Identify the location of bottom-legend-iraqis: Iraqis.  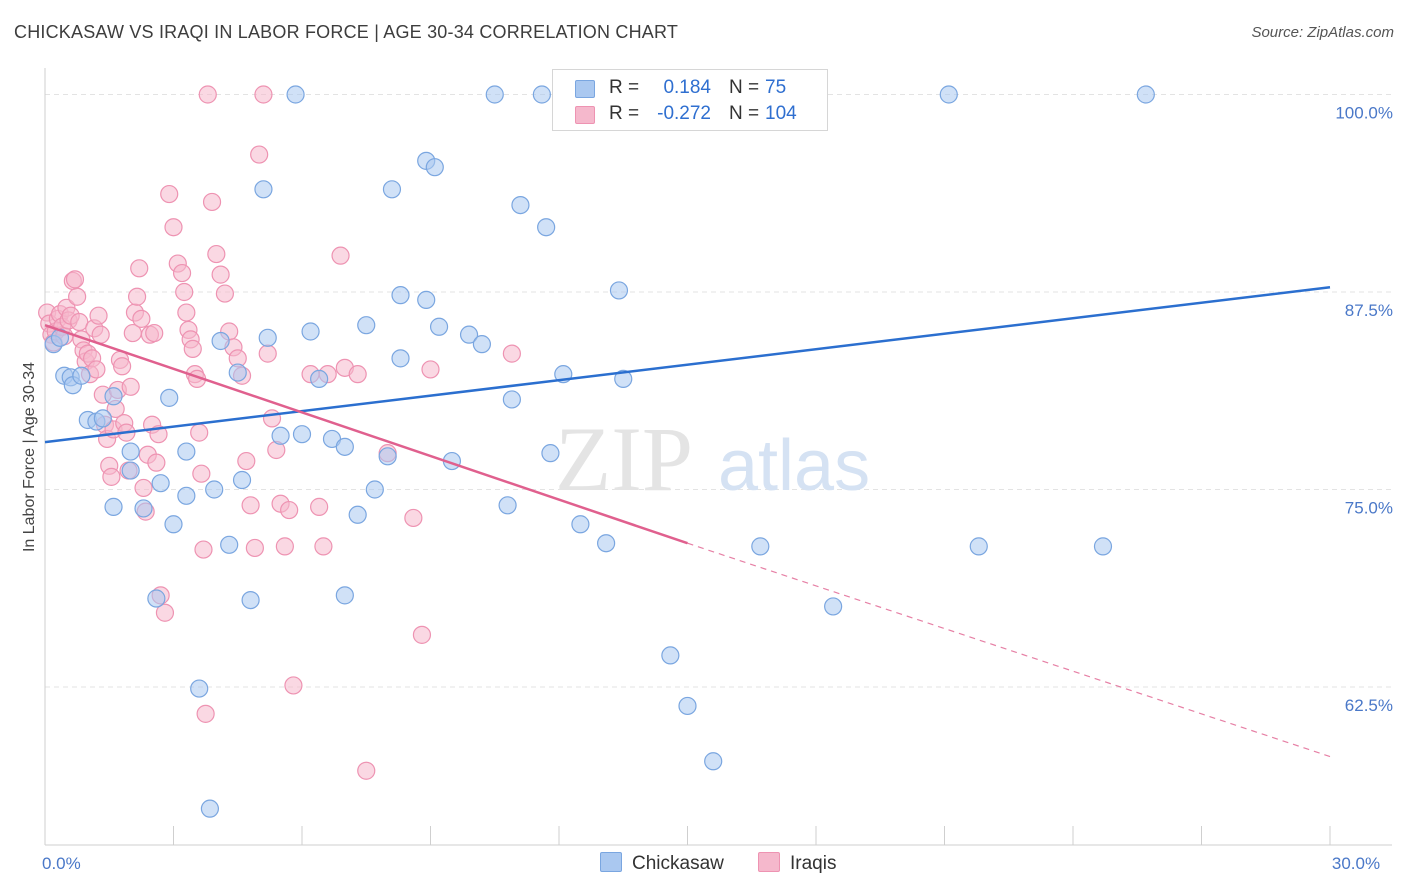
(797, 863).